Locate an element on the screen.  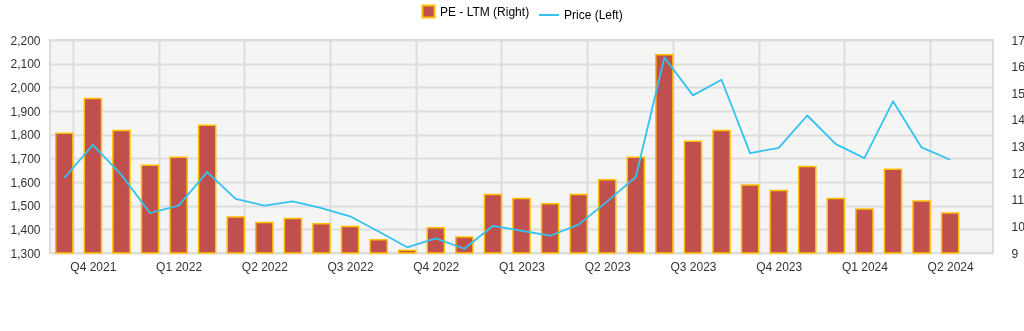
x-tick-label: Q1 2022 is located at coordinates (179, 266).